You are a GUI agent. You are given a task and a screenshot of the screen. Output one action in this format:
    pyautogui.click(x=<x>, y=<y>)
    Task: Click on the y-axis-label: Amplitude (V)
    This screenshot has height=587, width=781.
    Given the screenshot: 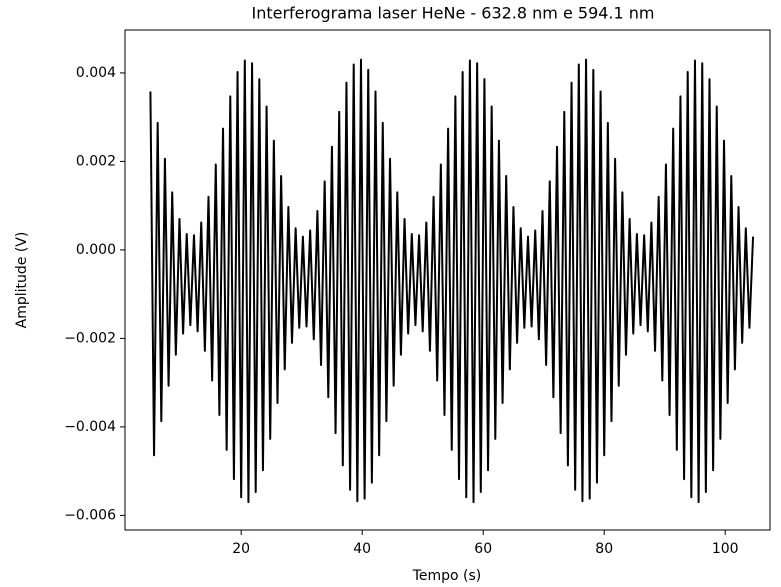 What is the action you would take?
    pyautogui.click(x=22, y=280)
    